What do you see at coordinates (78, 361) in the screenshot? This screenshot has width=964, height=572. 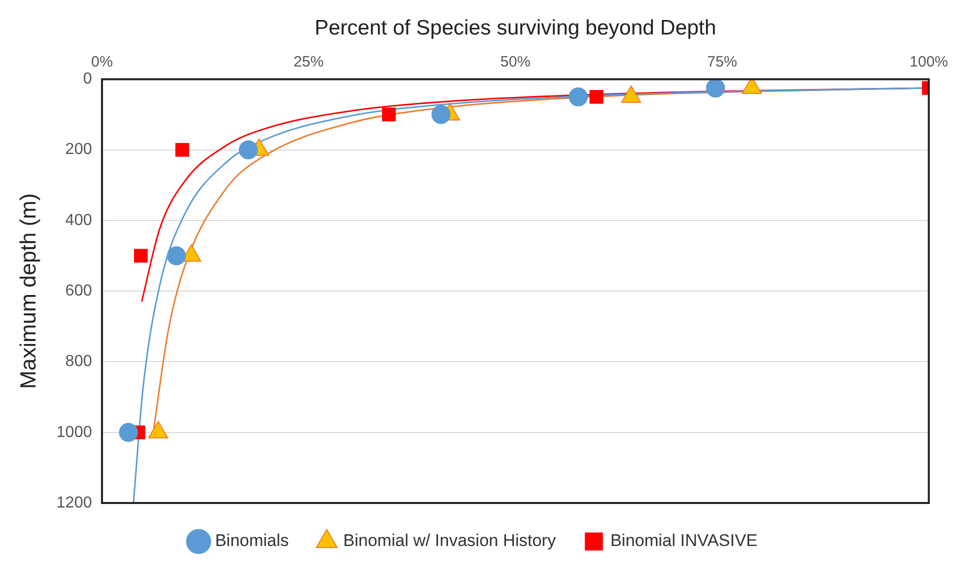 I see `y-tick-label: 800` at bounding box center [78, 361].